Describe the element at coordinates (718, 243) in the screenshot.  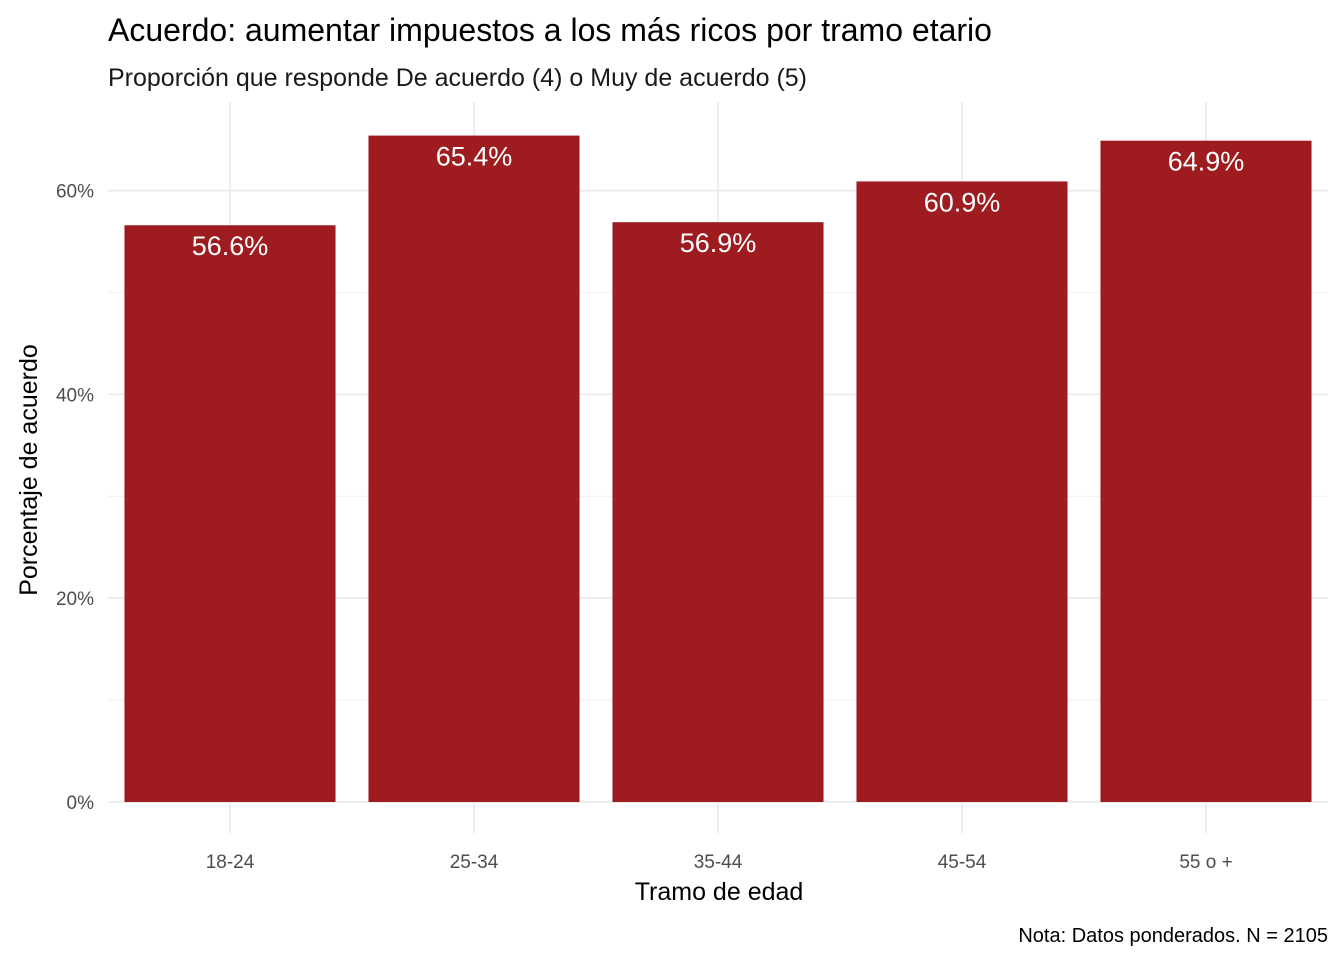
I see `bar-data-label: 56.9%` at that location.